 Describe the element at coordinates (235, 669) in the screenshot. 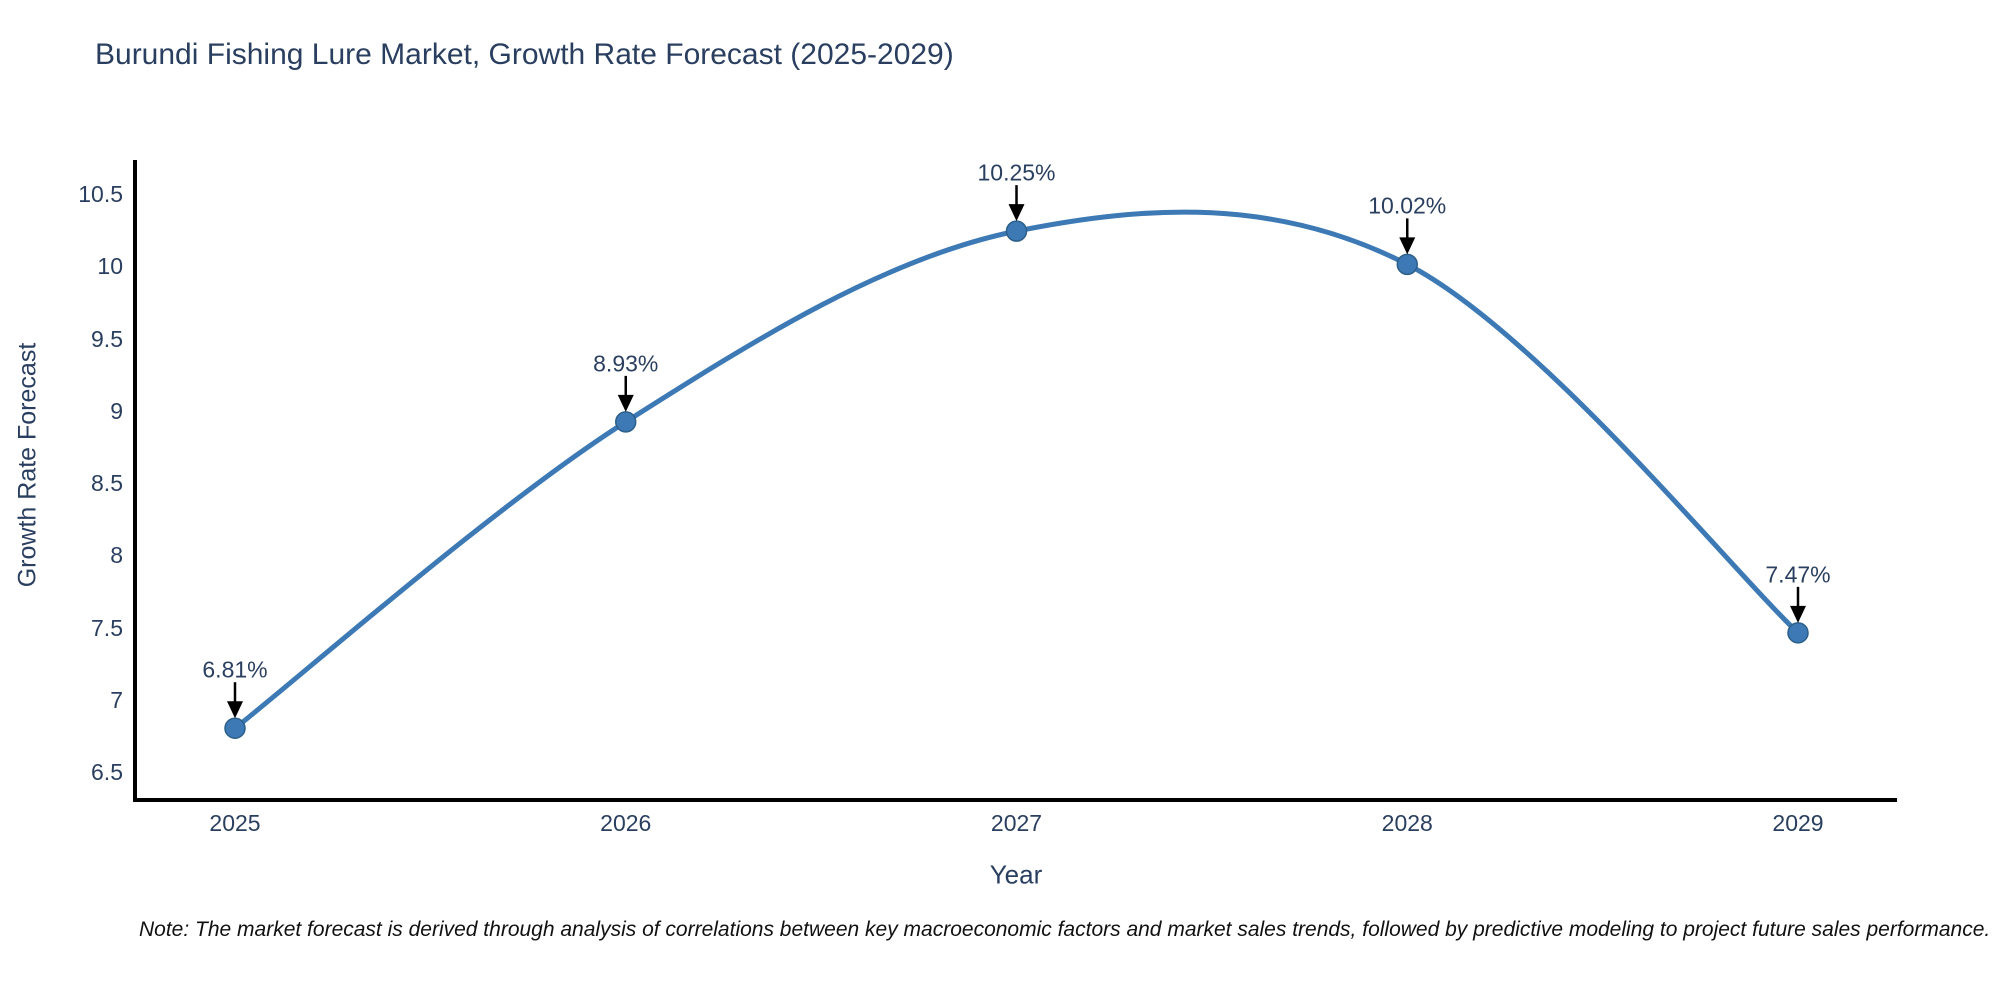

I see `point-value-label: 6.81%` at that location.